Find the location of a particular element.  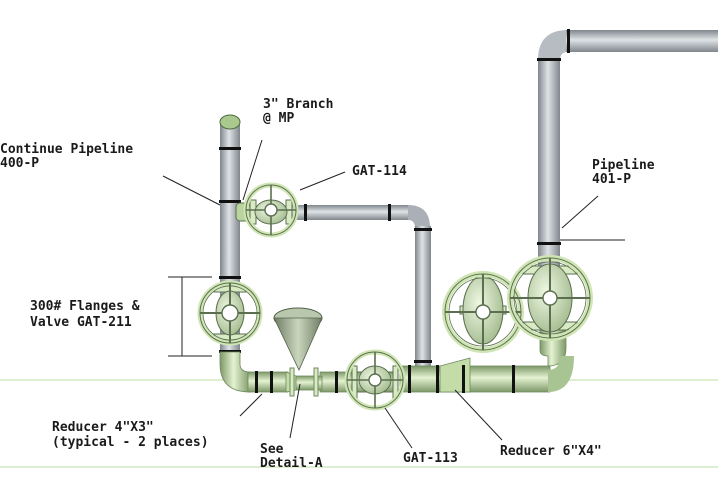

svg-text: Reducer 6"X4" is located at coordinates (551, 451).